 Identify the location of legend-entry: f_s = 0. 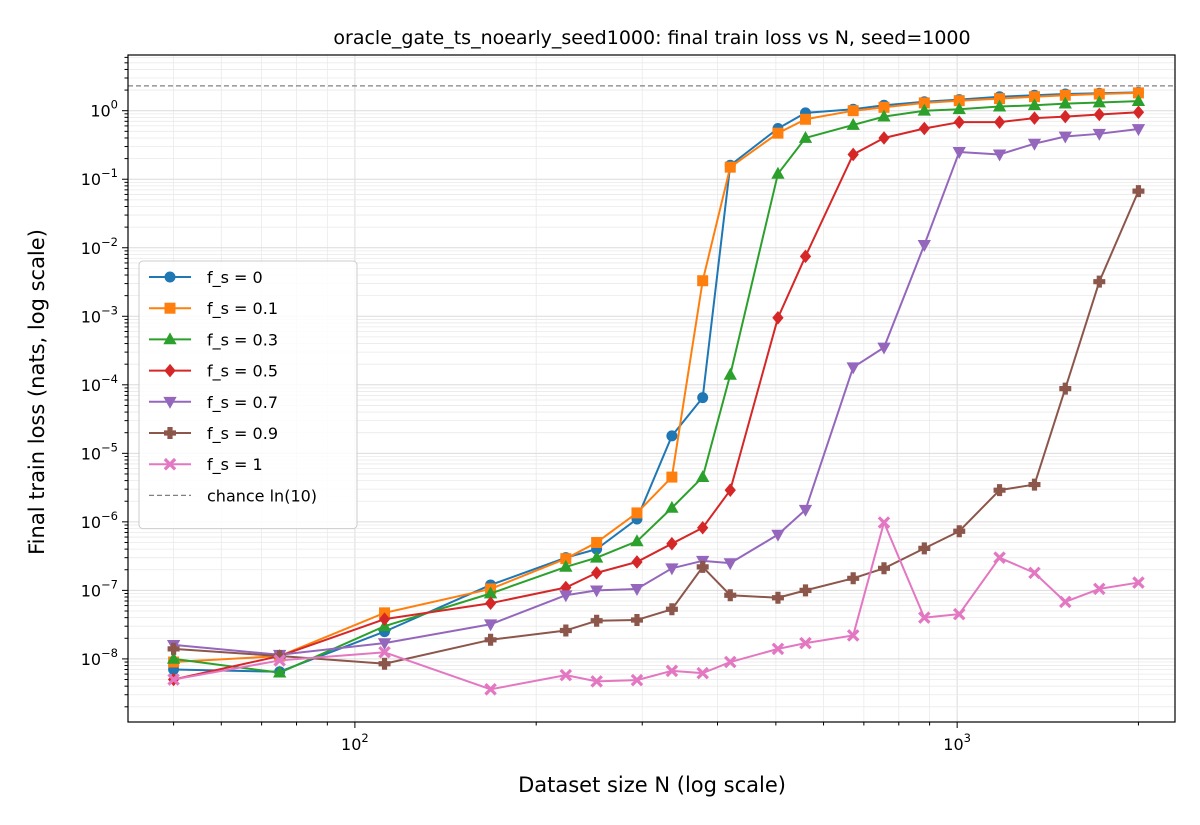
(206, 278).